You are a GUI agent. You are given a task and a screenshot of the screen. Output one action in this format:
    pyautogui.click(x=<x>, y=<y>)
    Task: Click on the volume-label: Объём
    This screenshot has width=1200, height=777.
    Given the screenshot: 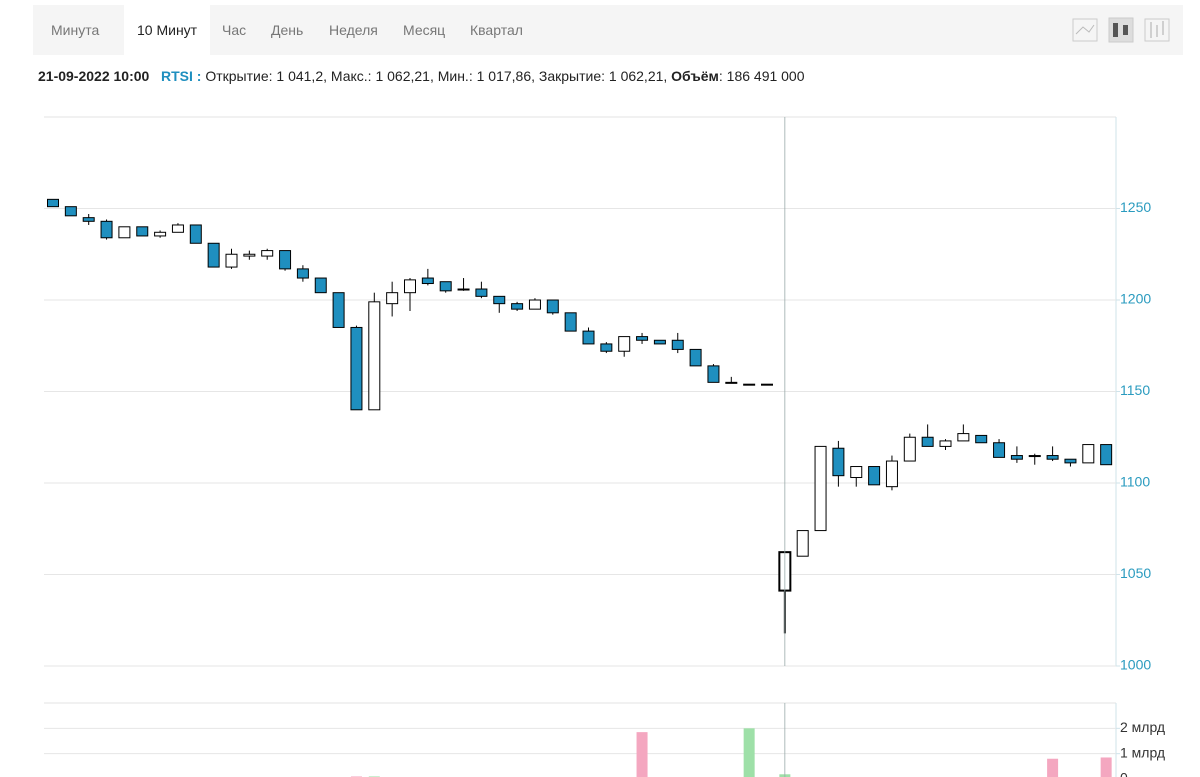 What is the action you would take?
    pyautogui.click(x=695, y=76)
    